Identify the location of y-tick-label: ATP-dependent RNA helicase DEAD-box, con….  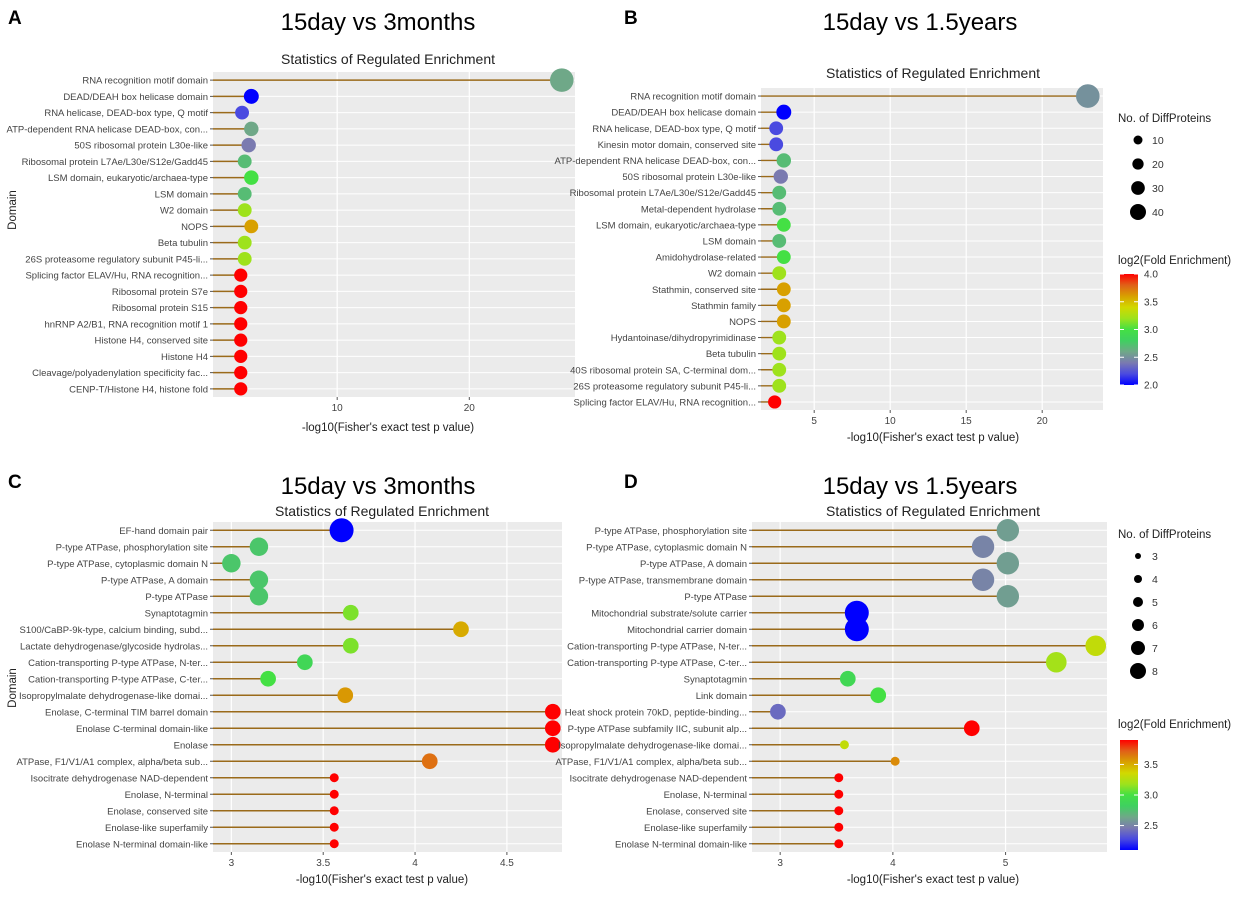
(655, 161).